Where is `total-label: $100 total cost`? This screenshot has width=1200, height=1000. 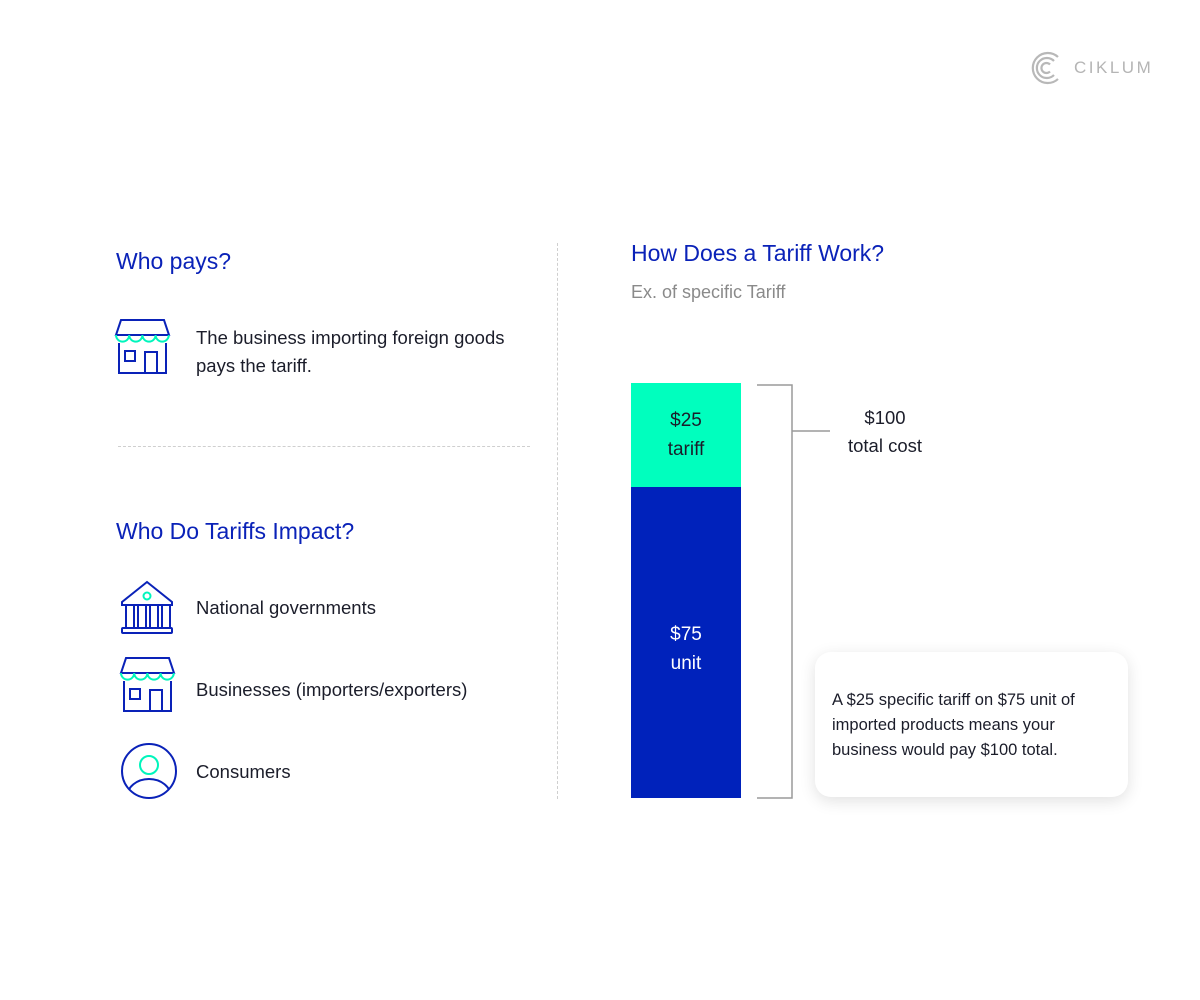
total-label: $100 total cost is located at coordinates (885, 432).